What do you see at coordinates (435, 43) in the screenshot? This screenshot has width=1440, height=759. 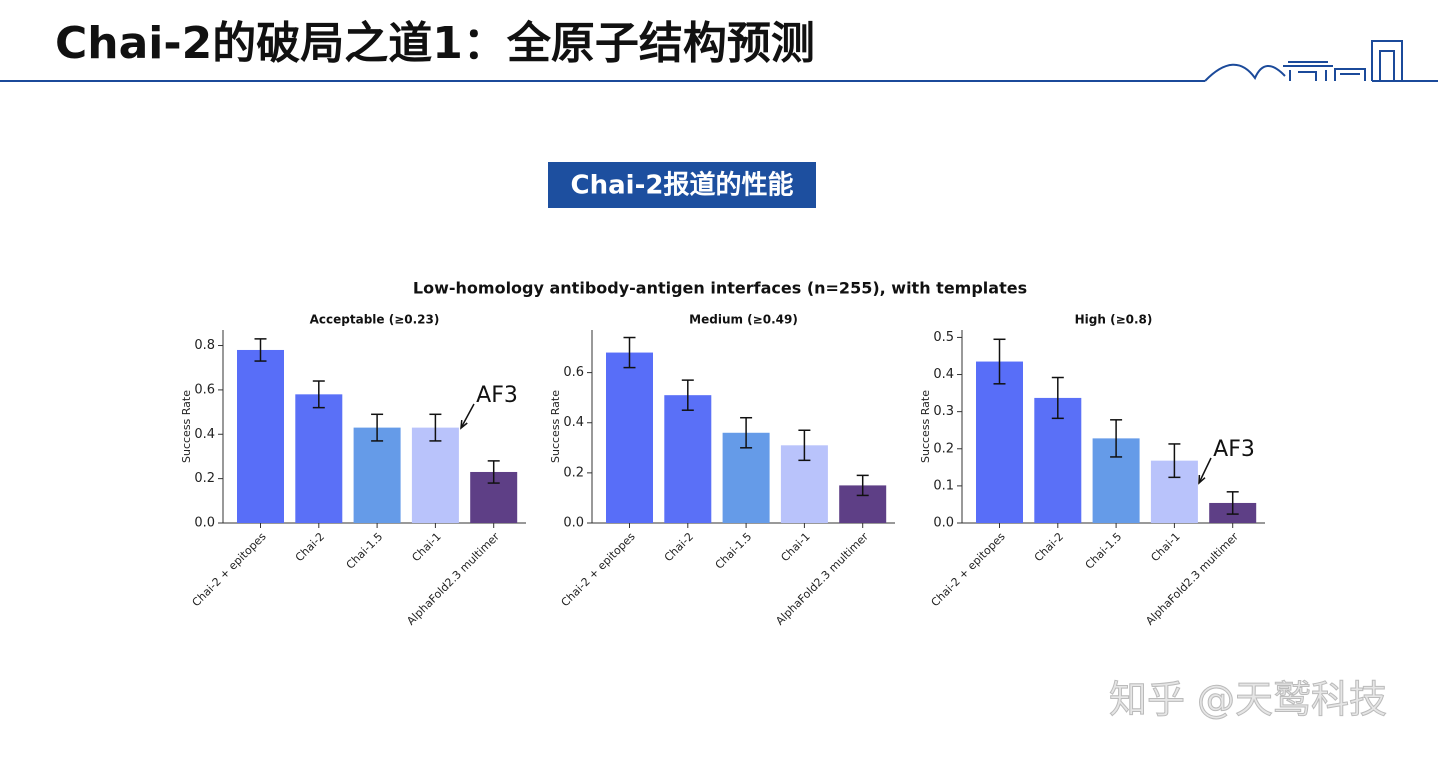 I see `slide-title: Chai-2的破局之道1：全原子结构预测` at bounding box center [435, 43].